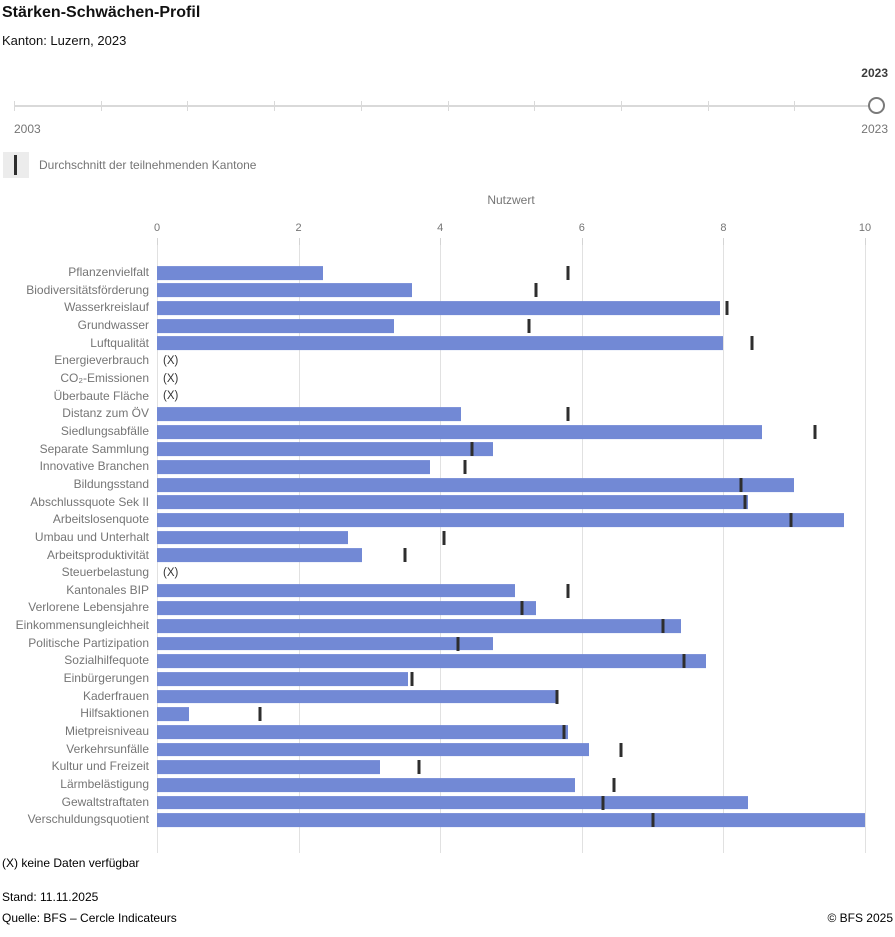 Image resolution: width=895 pixels, height=937 pixels. Describe the element at coordinates (440, 228) in the screenshot. I see `x-axis-tick-label: 4` at that location.